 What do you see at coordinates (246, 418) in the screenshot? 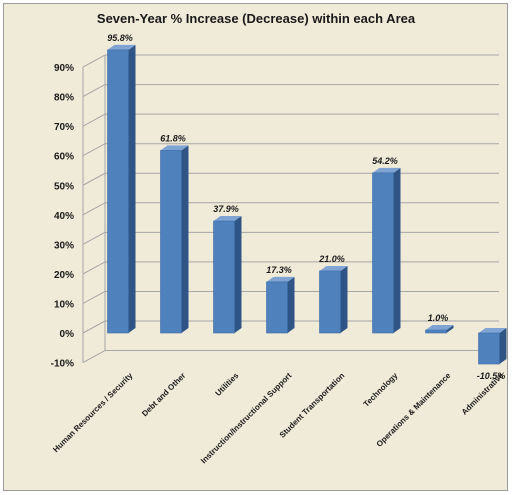
I see `x-category-label: Instruction/Instructional Support` at bounding box center [246, 418].